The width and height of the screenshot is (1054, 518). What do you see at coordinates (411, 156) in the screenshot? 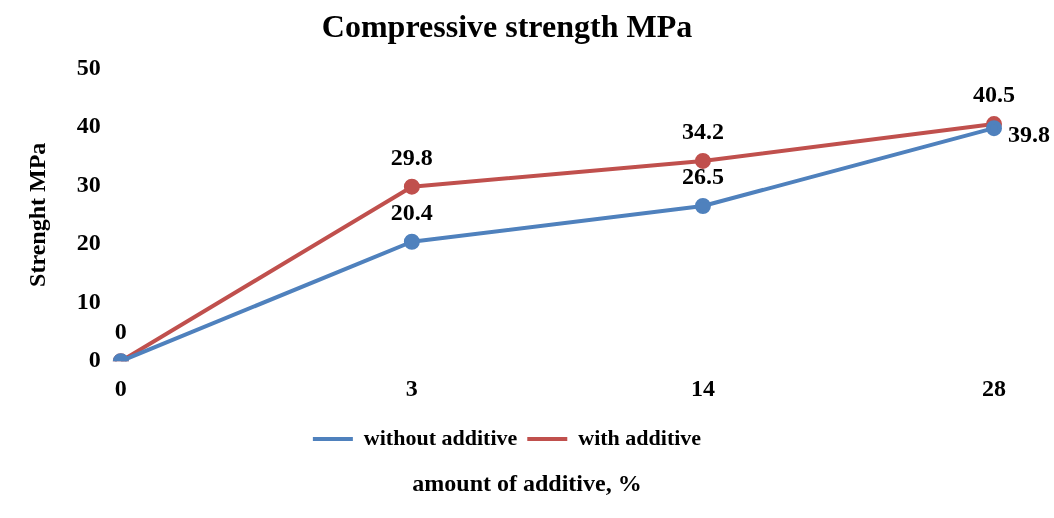
I see `data-label: 29.8` at bounding box center [411, 156].